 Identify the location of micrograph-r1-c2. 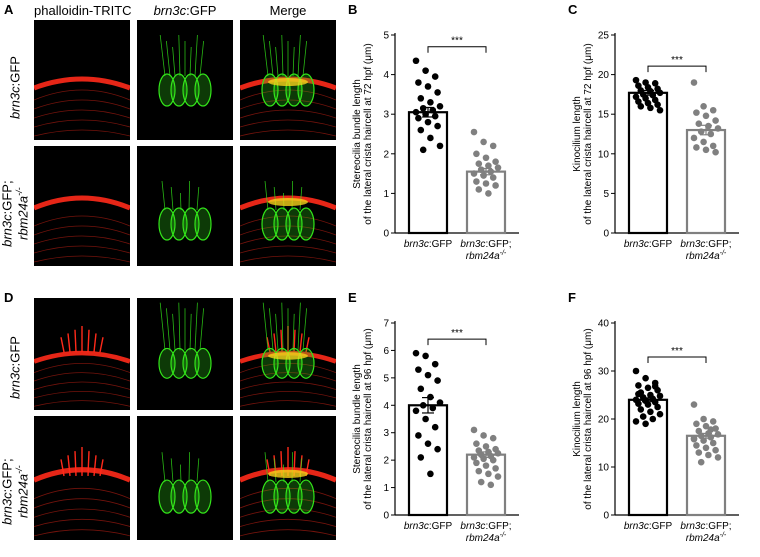
(185, 80).